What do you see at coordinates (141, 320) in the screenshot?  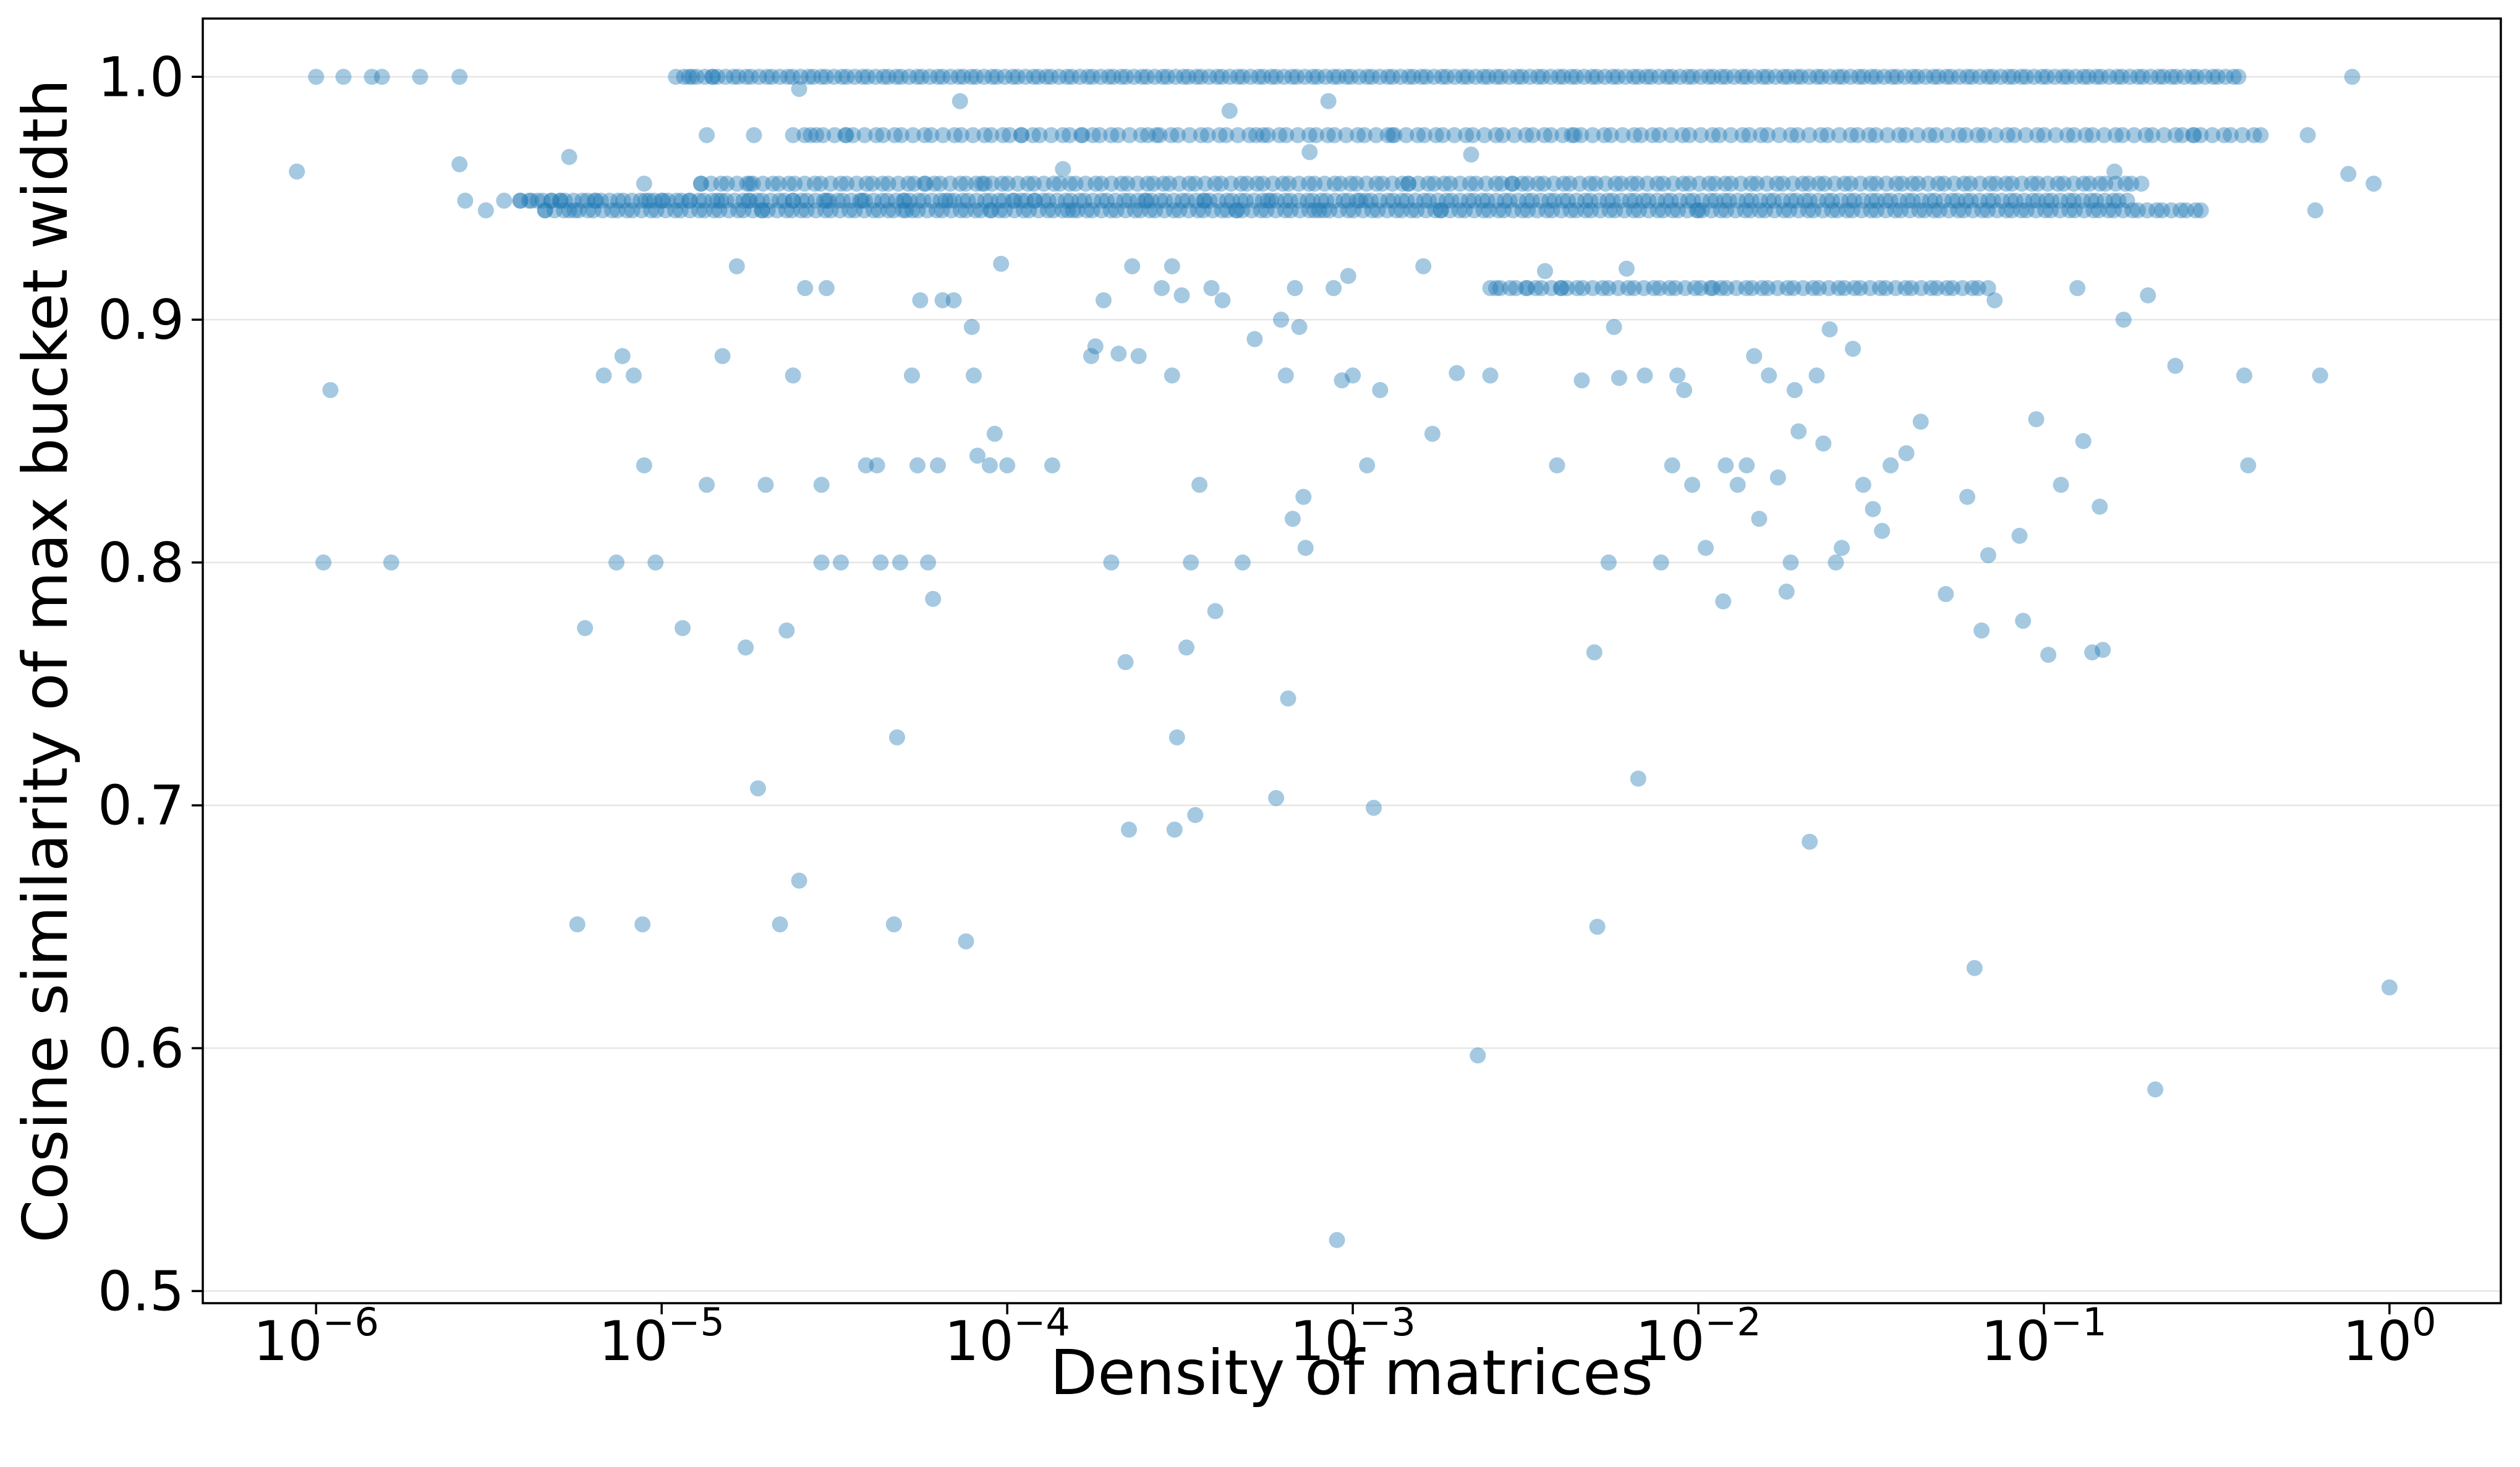 I see `y-tick-label: 0.9` at bounding box center [141, 320].